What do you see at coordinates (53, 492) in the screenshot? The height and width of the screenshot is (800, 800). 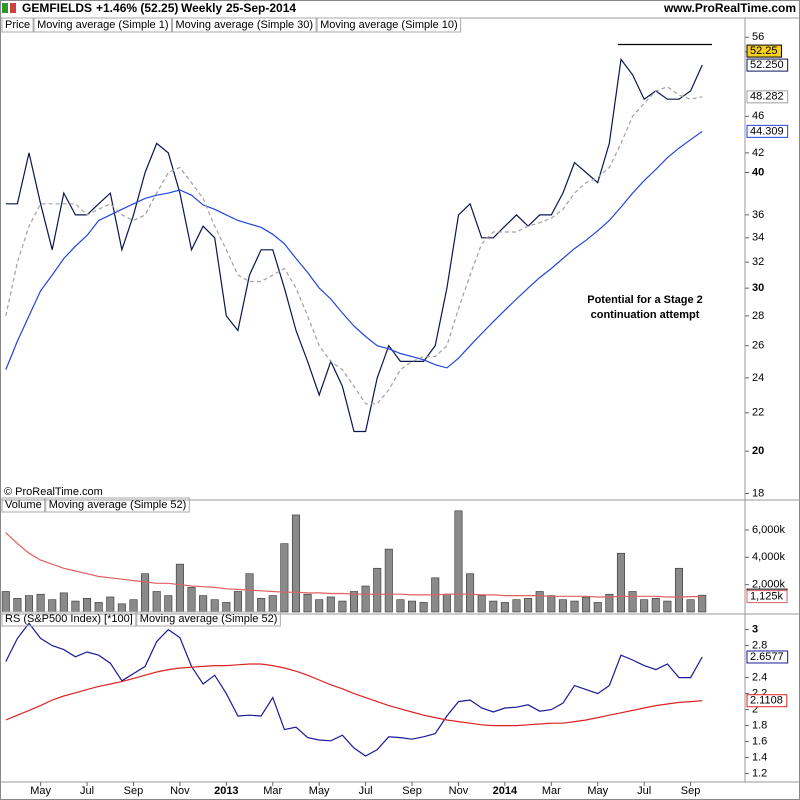 I see `copyright: © ProRealTime.com` at bounding box center [53, 492].